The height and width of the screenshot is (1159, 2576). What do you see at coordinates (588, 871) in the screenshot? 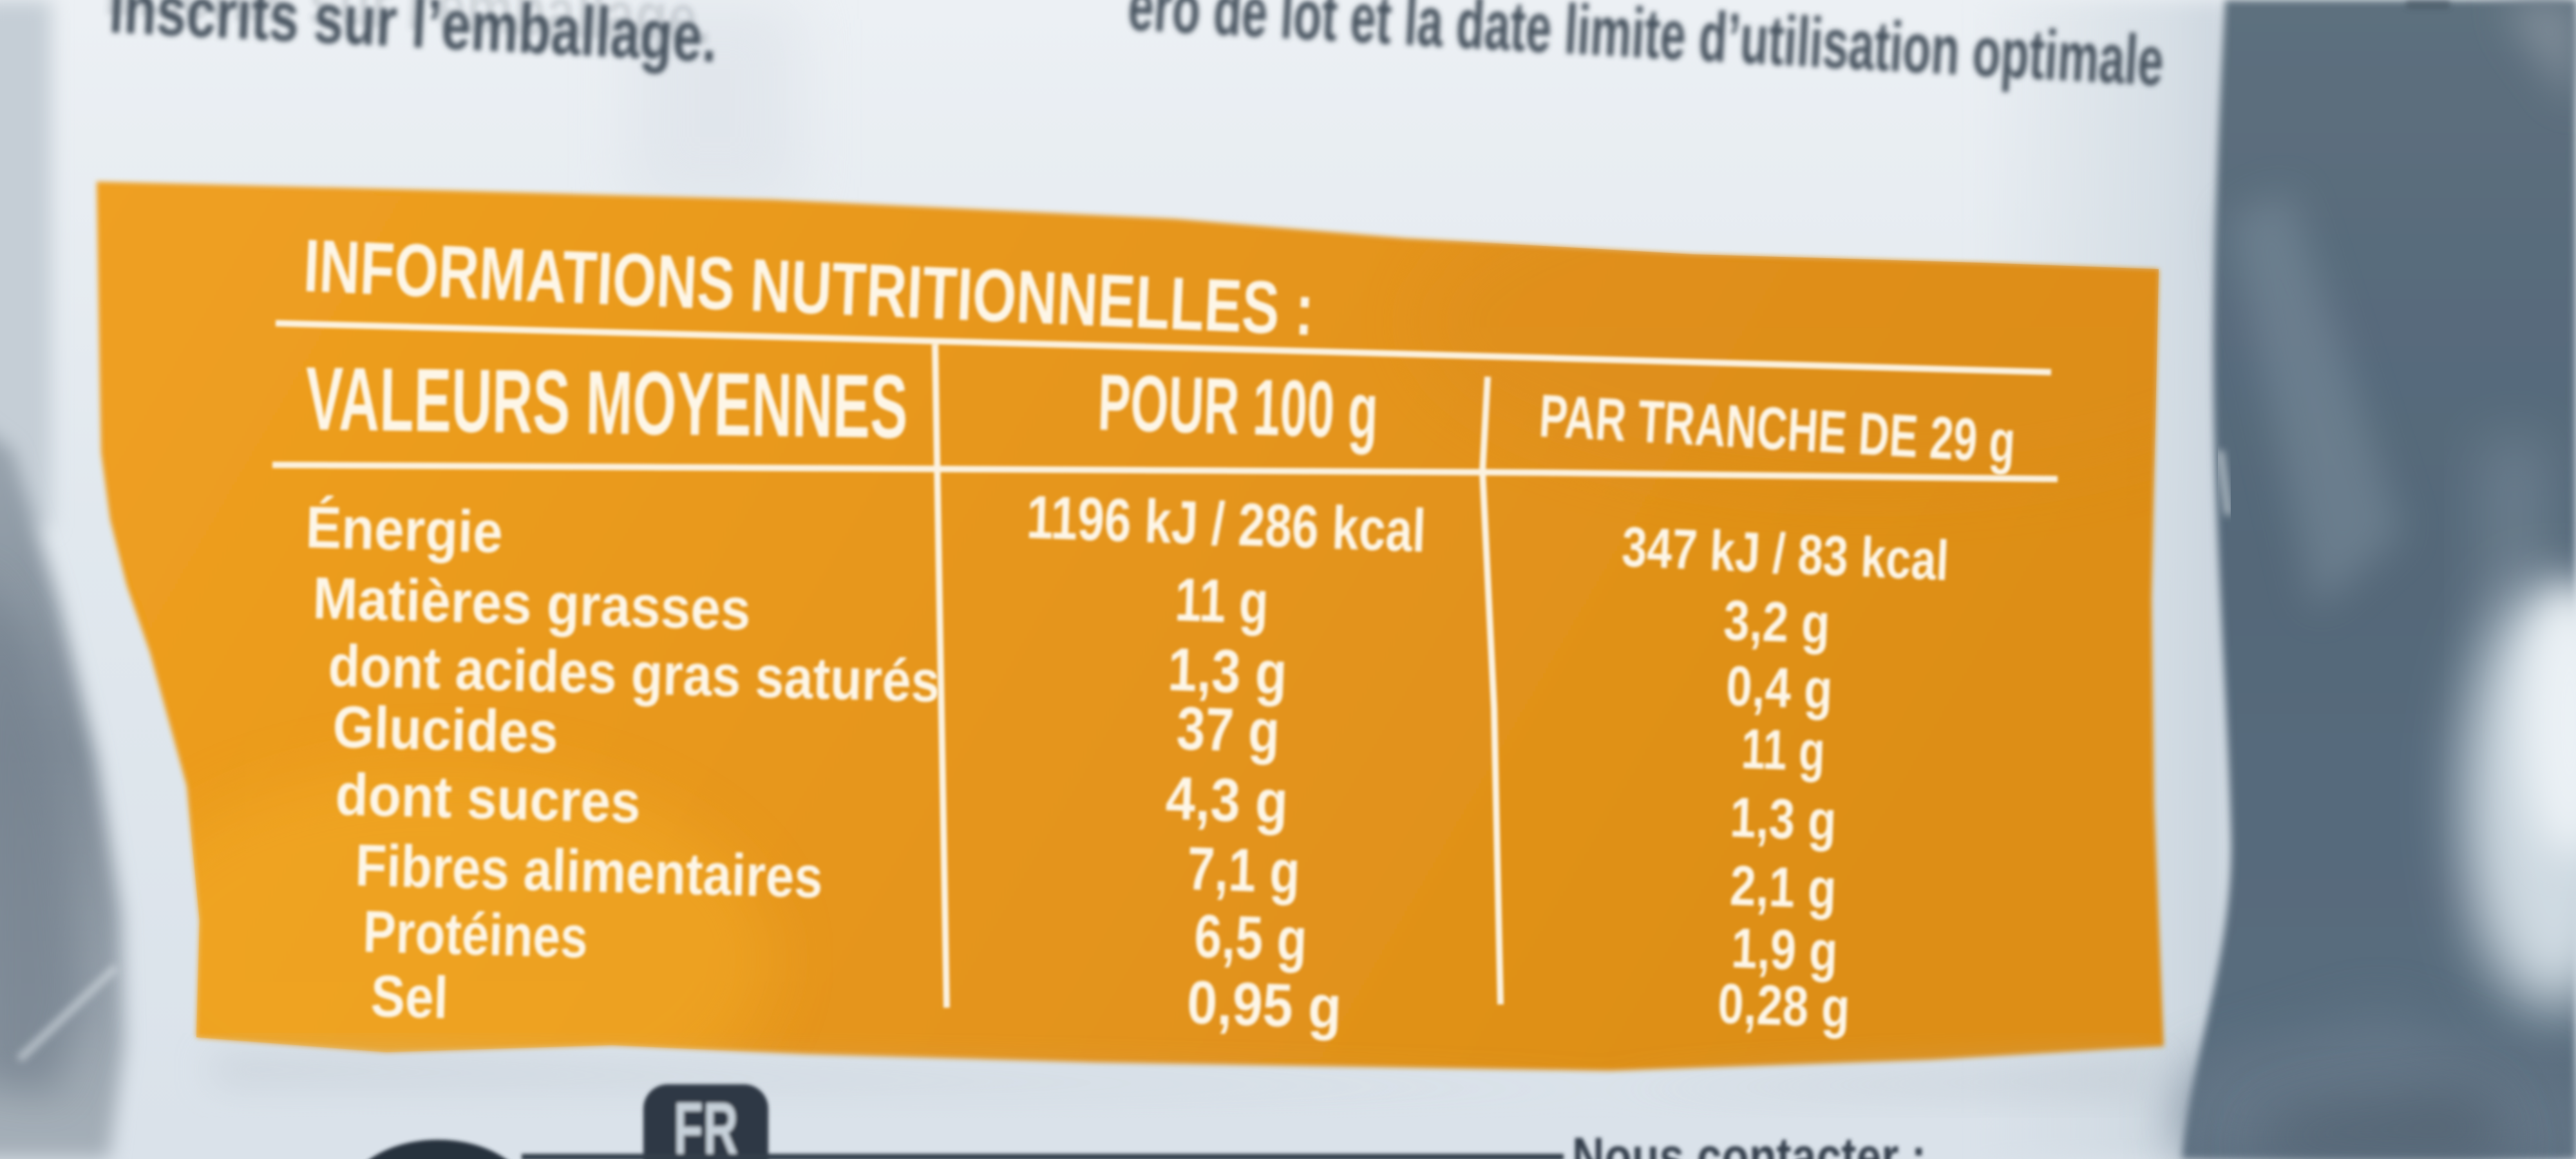
I see `svg-text: Fibres alimentaires` at bounding box center [588, 871].